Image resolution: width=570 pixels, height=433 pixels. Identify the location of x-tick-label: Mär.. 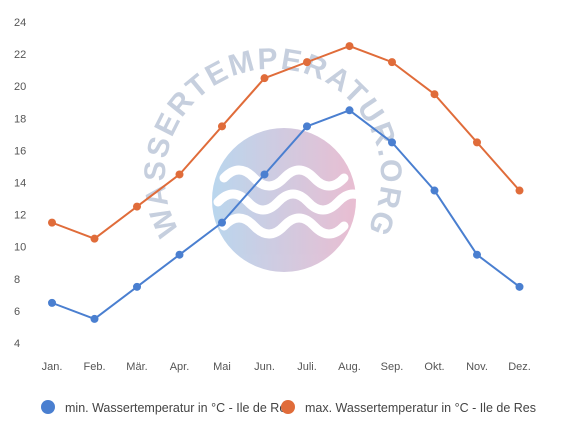
(136, 367).